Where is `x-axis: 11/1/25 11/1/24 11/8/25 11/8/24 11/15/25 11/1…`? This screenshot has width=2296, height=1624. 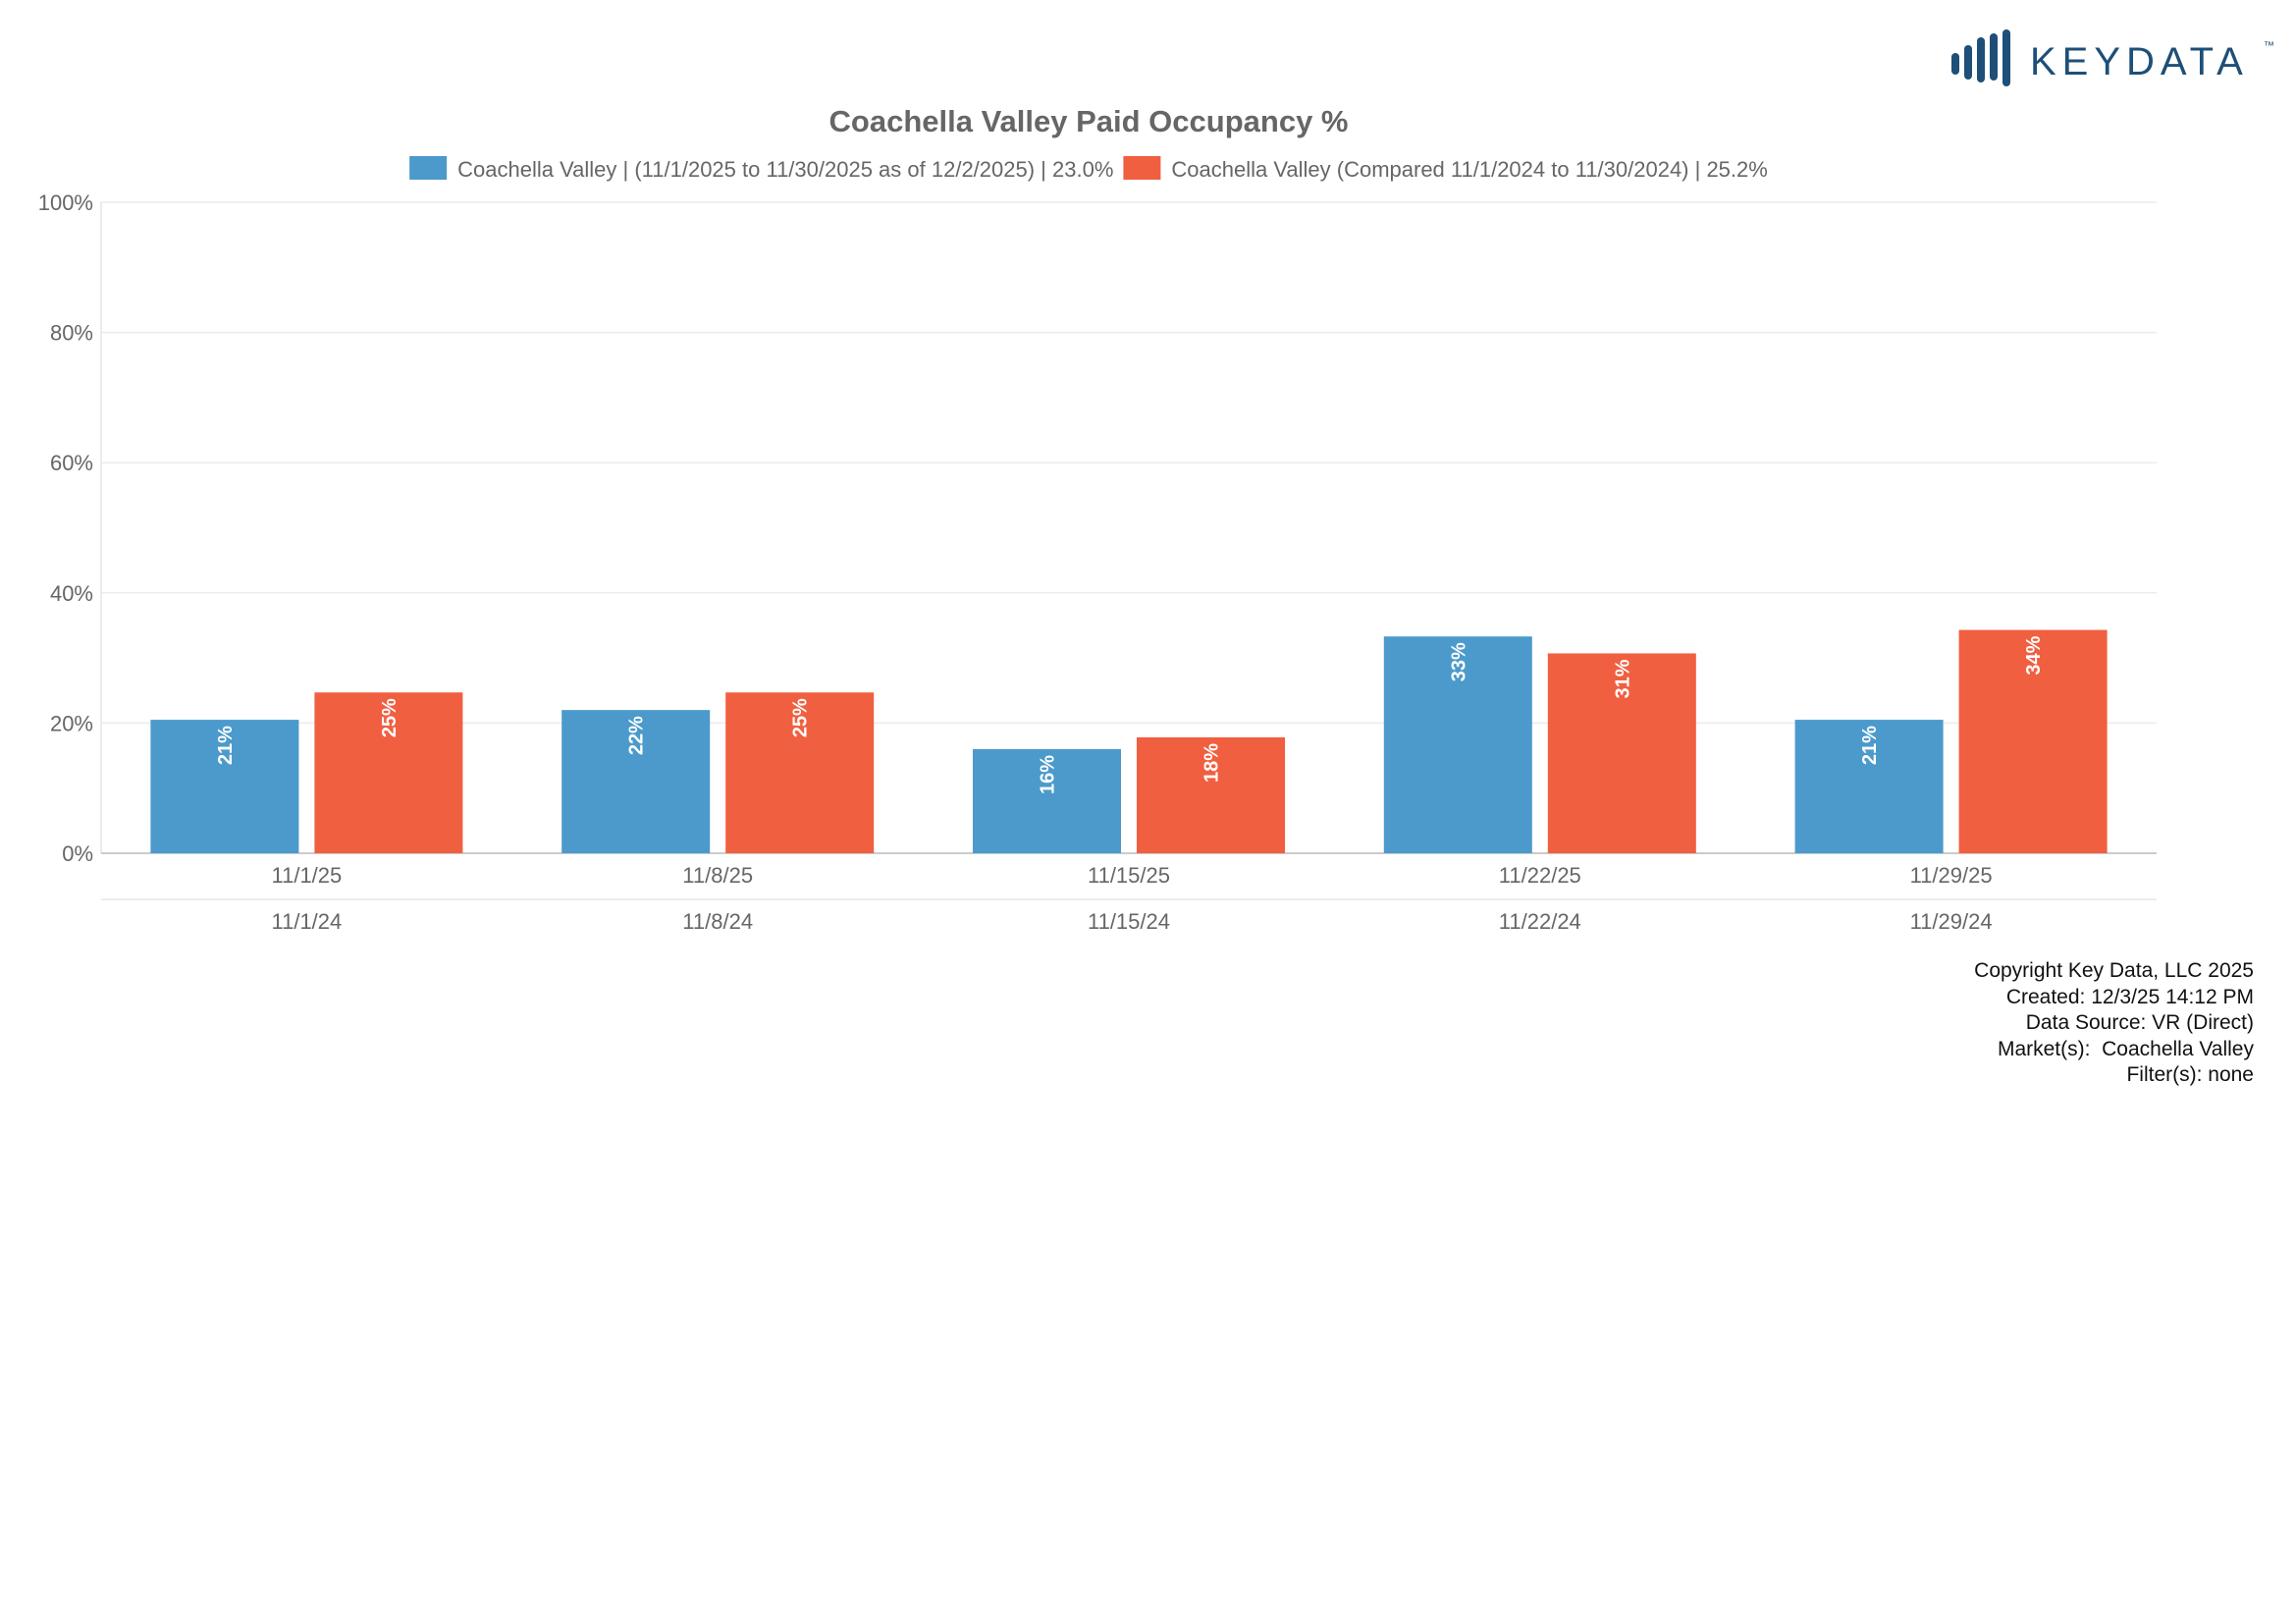
x-axis: 11/1/25 11/1/24 11/8/25 11/8/24 11/15/25 11/1… is located at coordinates (1132, 898).